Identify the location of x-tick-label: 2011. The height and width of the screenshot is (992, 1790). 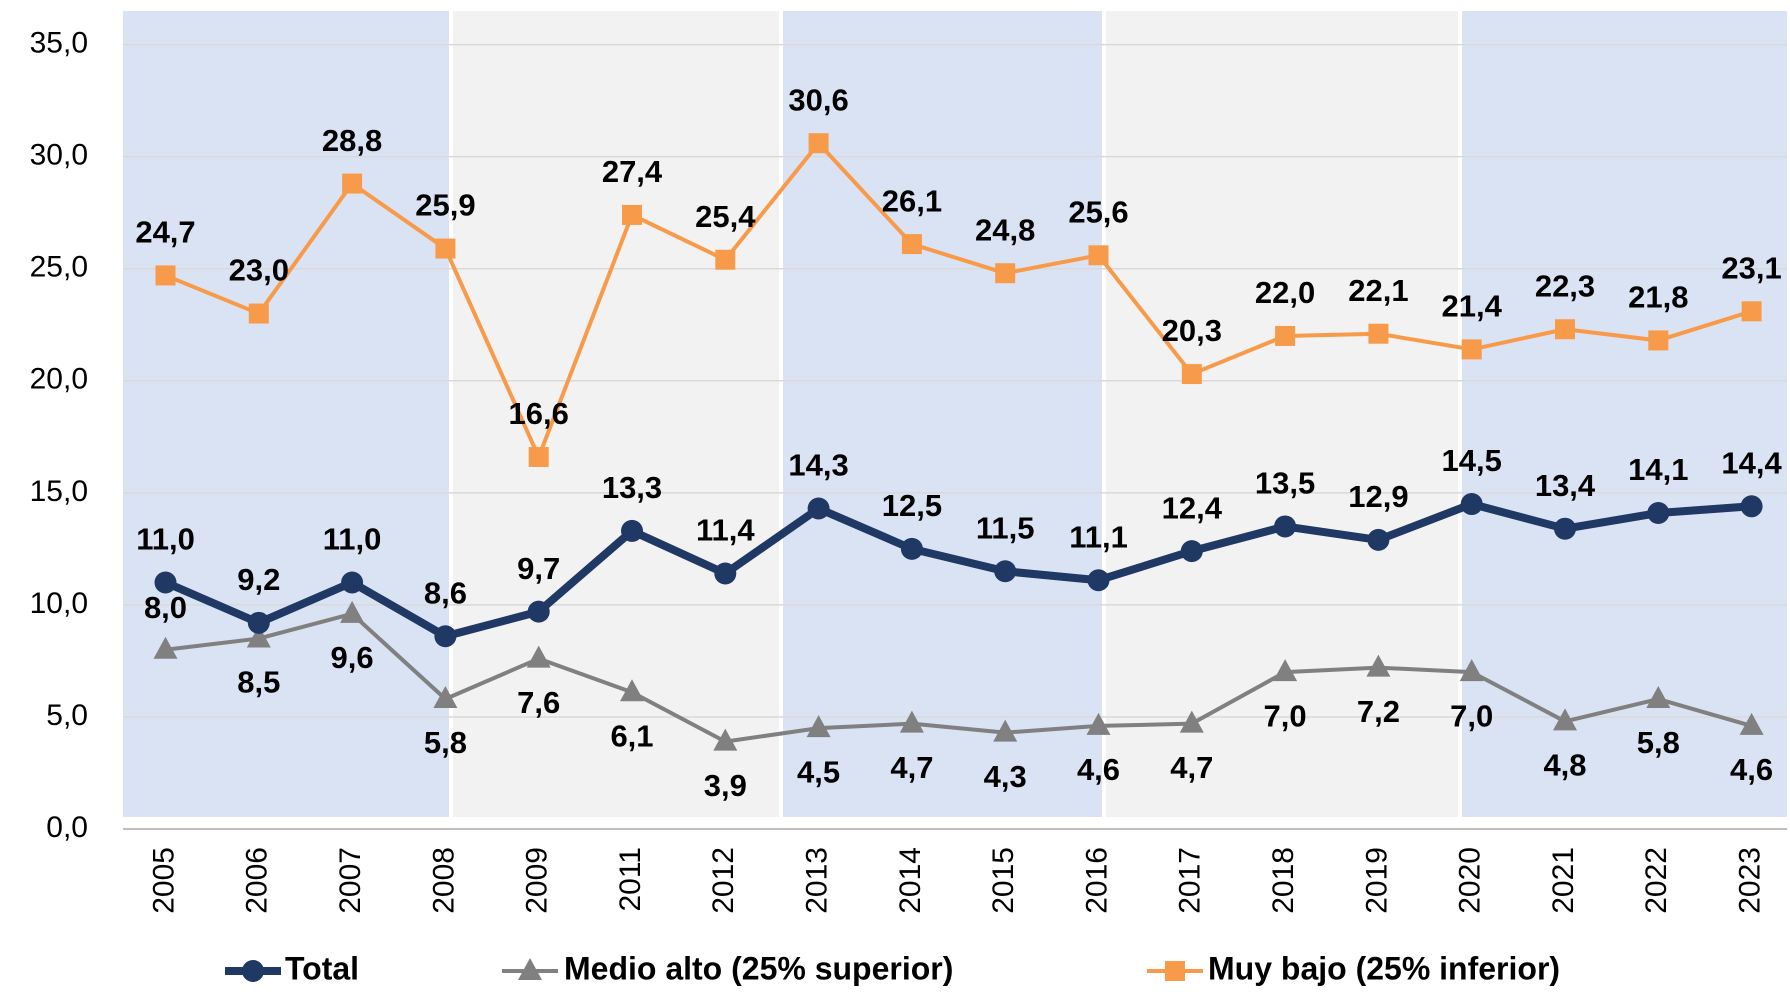
(630, 879).